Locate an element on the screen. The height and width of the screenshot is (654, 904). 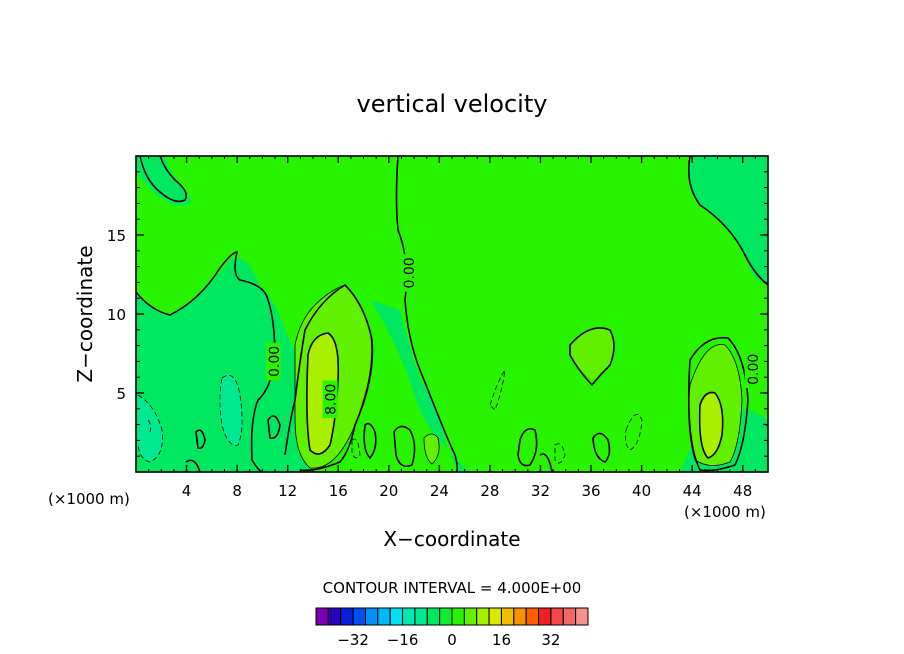
x-tick-label: 16 is located at coordinates (338, 491).